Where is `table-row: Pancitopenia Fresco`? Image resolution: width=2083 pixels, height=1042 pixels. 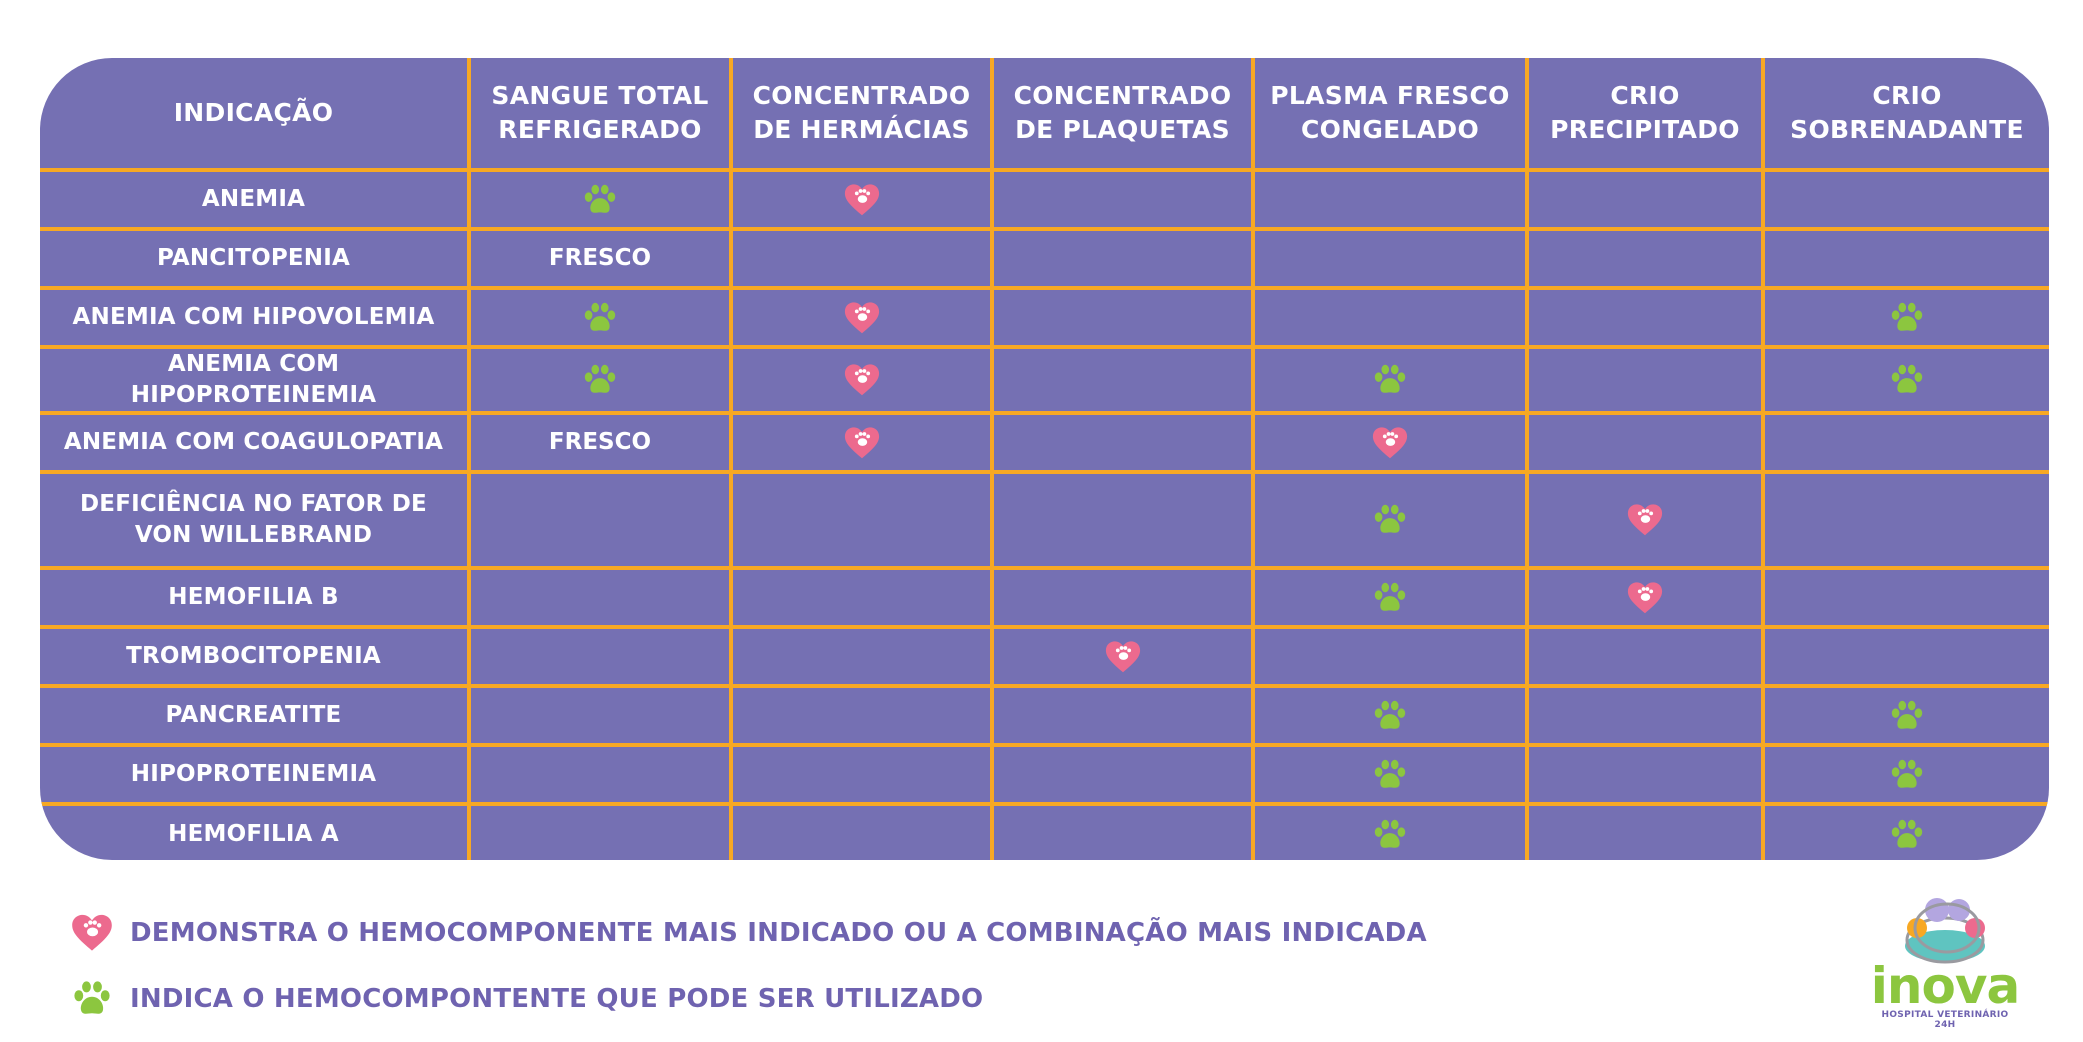 table-row: Pancitopenia Fresco is located at coordinates (1044, 259).